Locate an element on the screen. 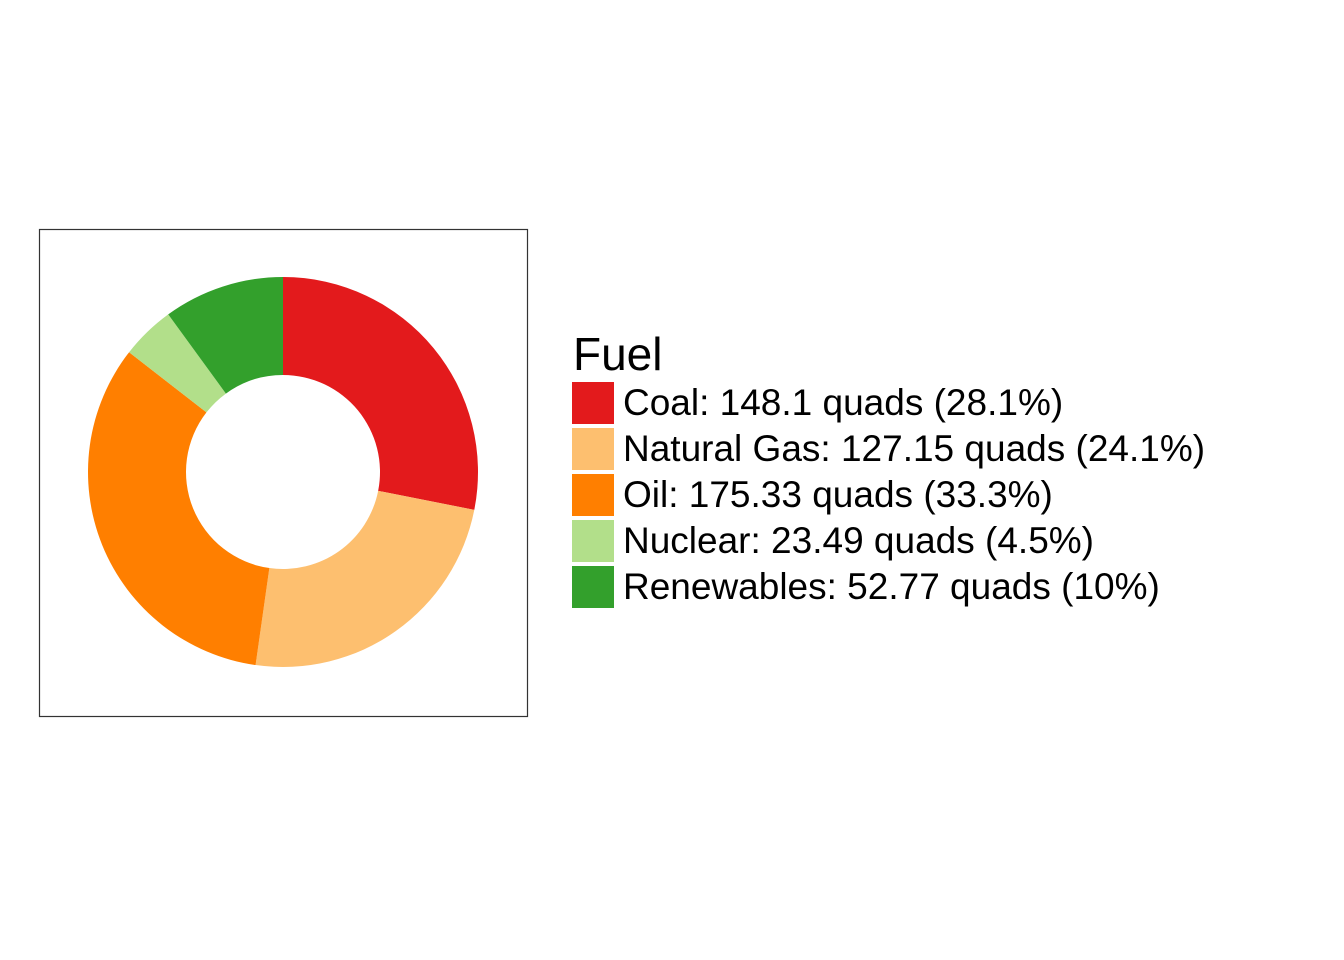 Image resolution: width=1344 pixels, height=960 pixels. slice-coal is located at coordinates (380, 393).